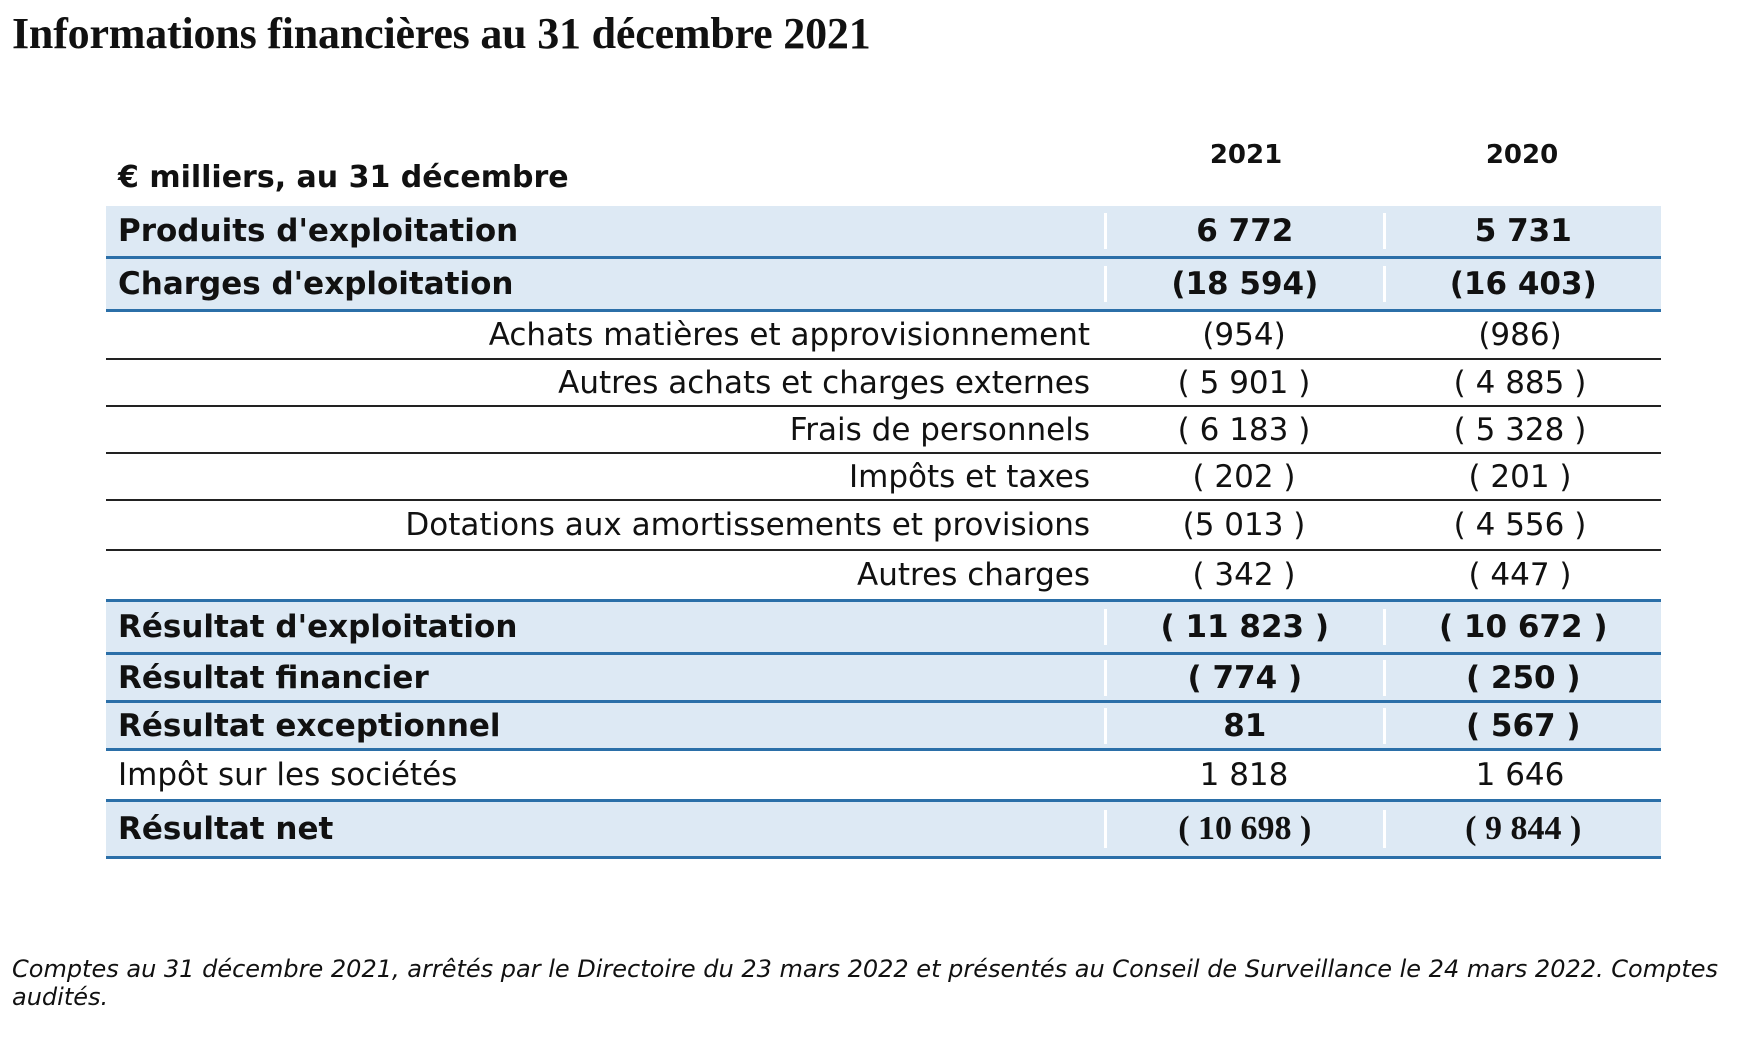 The width and height of the screenshot is (1740, 1038). Describe the element at coordinates (969, 476) in the screenshot. I see `row-label: Impôts et taxes` at that location.